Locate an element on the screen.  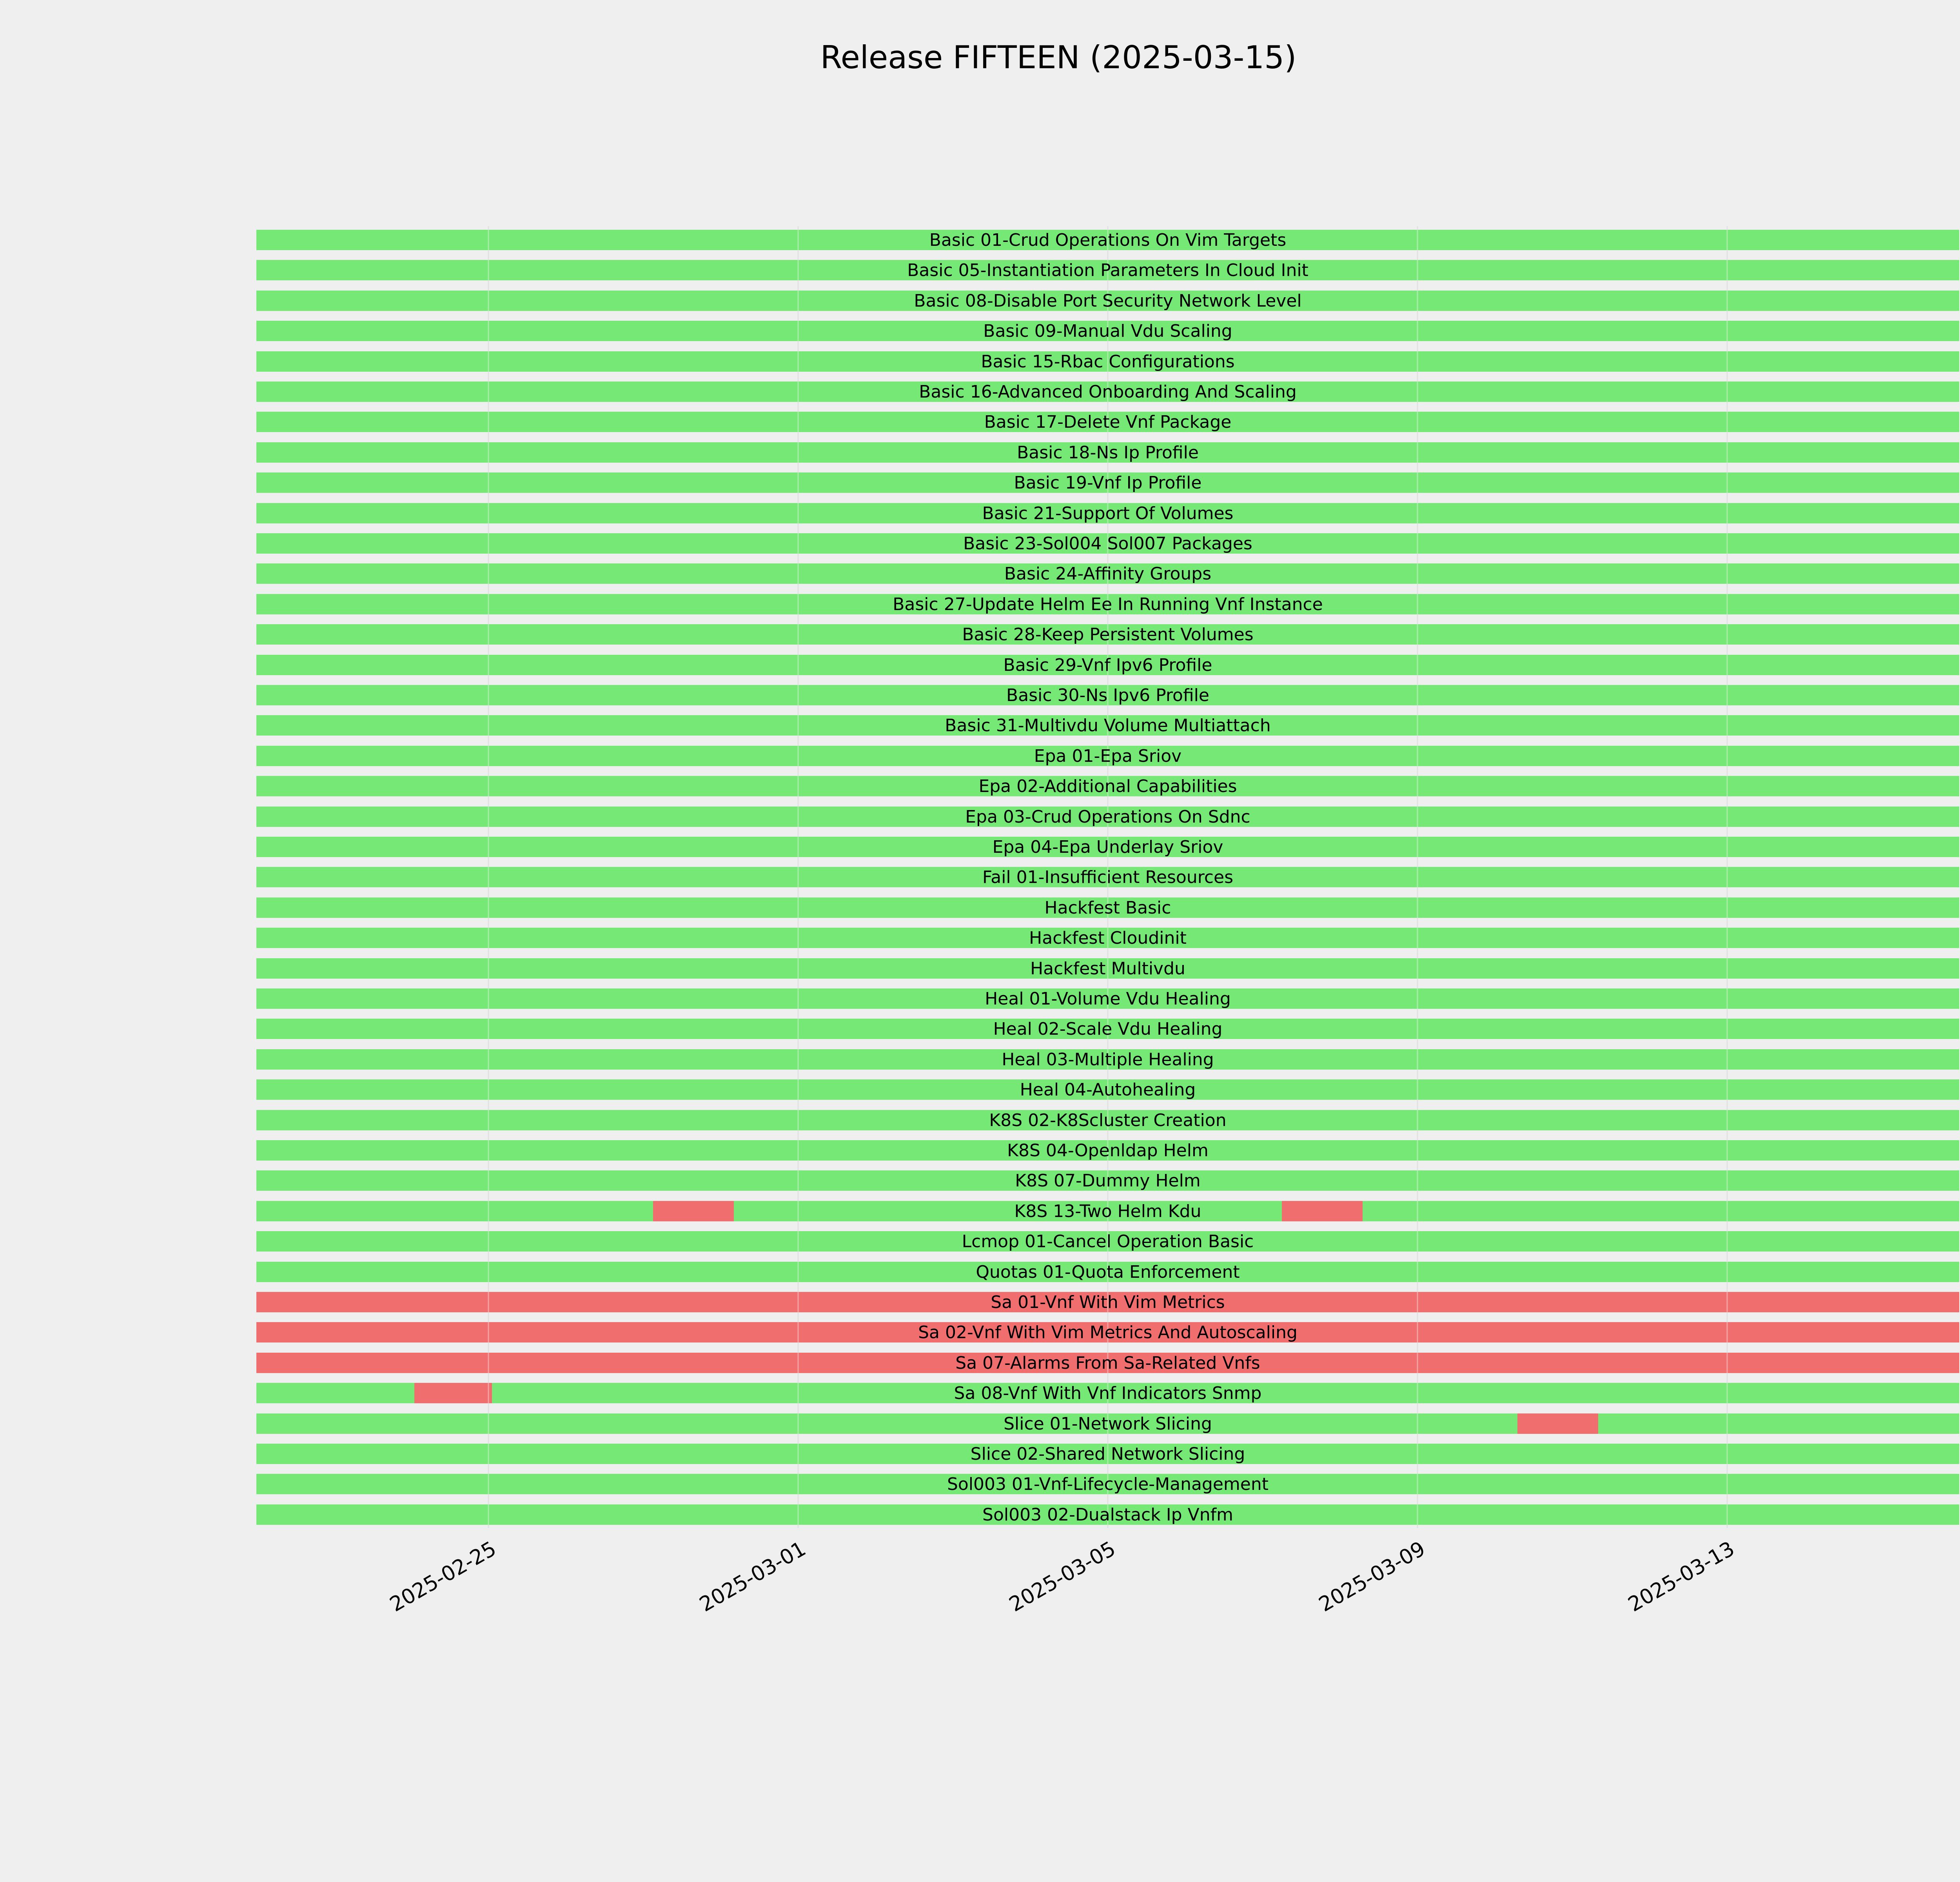
row-label: Heal 04-Autohealing is located at coordinates (1108, 1090).